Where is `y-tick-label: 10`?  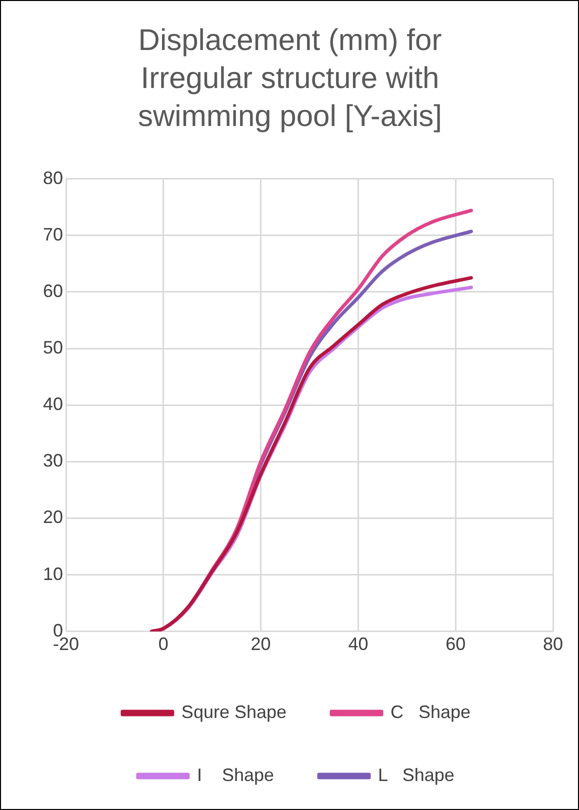
y-tick-label: 10 is located at coordinates (53, 574).